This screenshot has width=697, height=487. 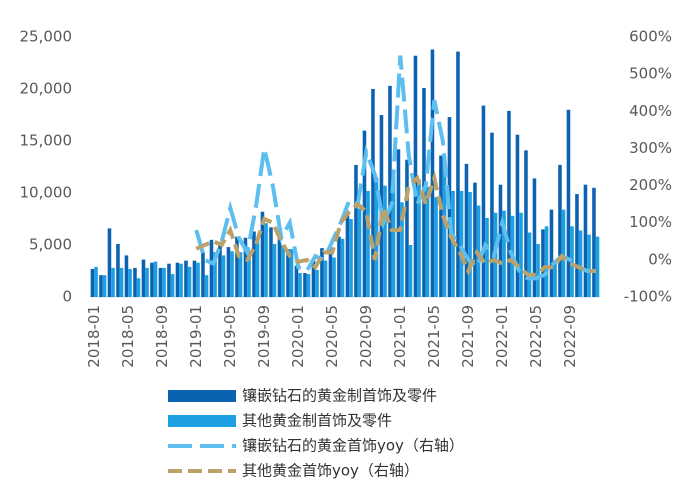 I want to click on y-tick-label: 25,000, so click(x=46, y=37).